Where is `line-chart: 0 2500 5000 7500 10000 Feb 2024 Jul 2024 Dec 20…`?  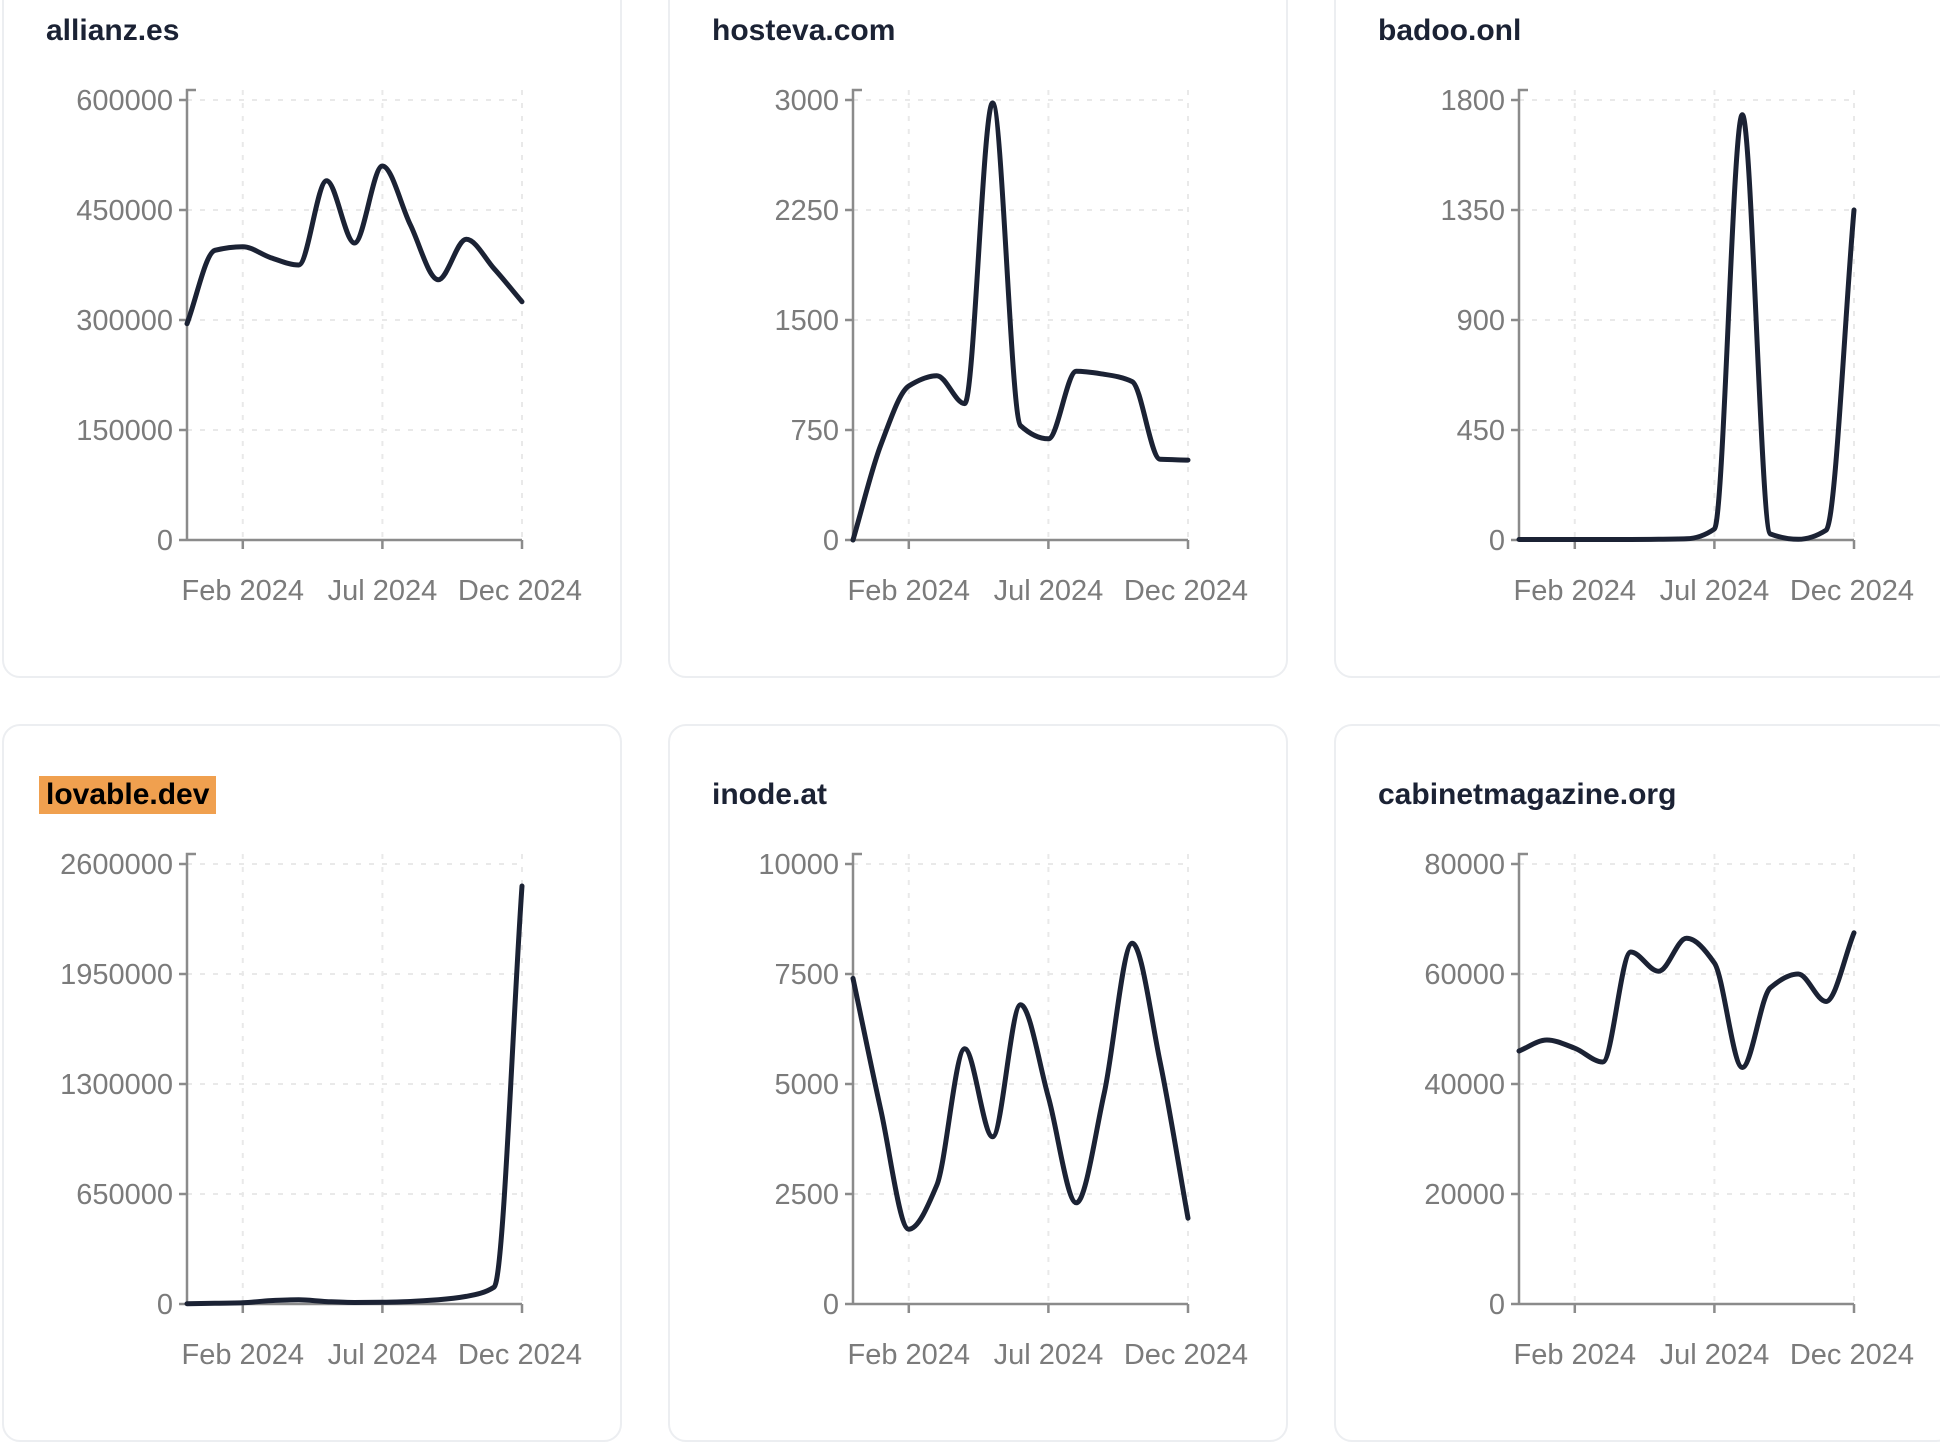
line-chart: 0 2500 5000 7500 10000 Feb 2024 Jul 2024 Dec 20… is located at coordinates (1003, 1110).